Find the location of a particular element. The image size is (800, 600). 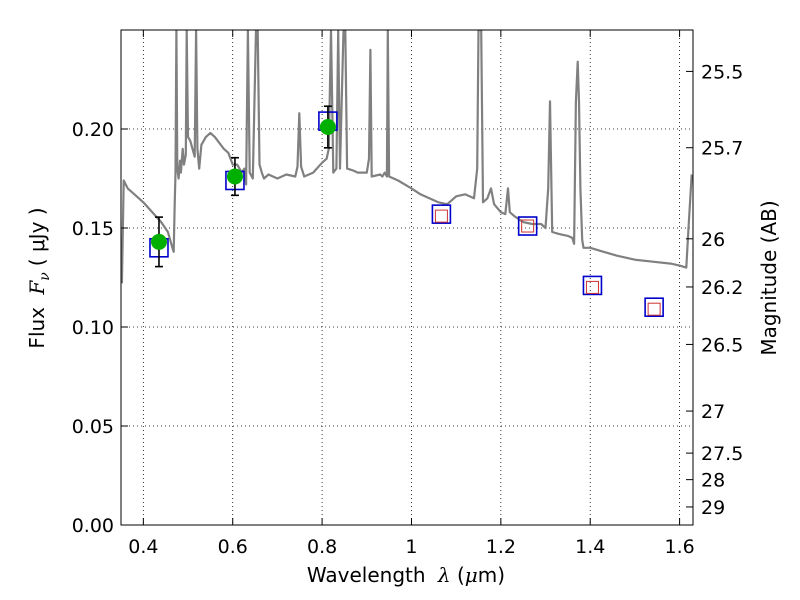

mag-tick-label: 27.5 is located at coordinates (722, 454).